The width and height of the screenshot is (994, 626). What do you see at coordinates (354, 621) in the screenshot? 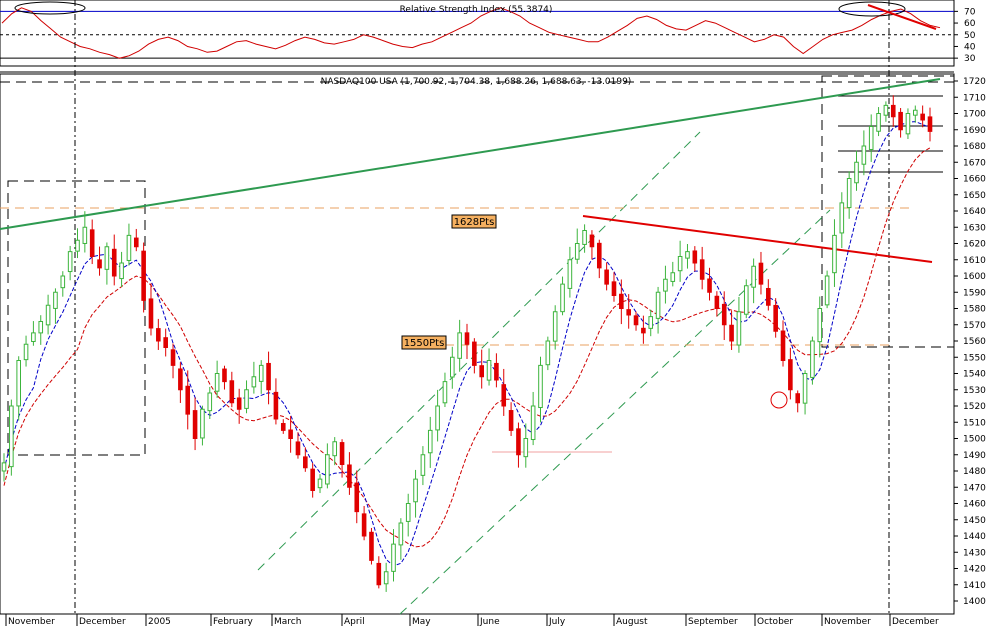
I see `x-label-5: April` at bounding box center [354, 621].